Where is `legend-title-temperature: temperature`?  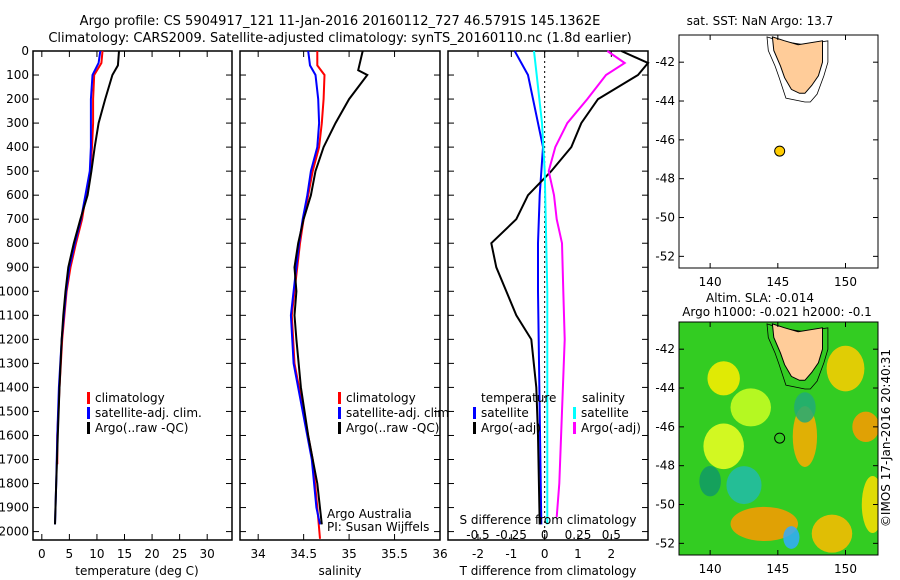 legend-title-temperature: temperature is located at coordinates (518, 398).